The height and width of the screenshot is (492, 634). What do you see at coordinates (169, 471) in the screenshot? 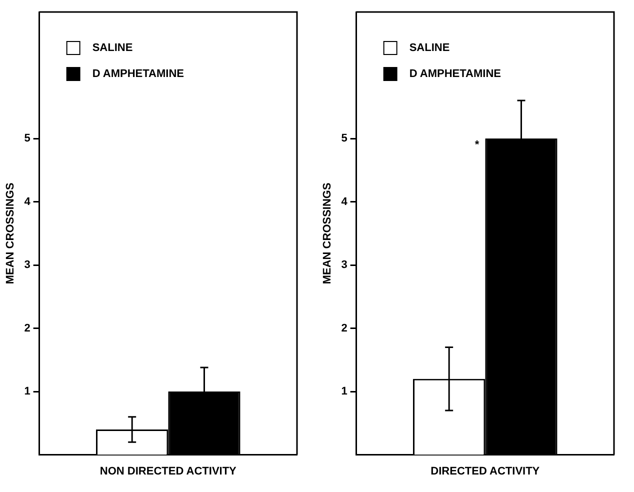
I see `x-tick-label: NON DIRECTED ACTIVITY` at bounding box center [169, 471].